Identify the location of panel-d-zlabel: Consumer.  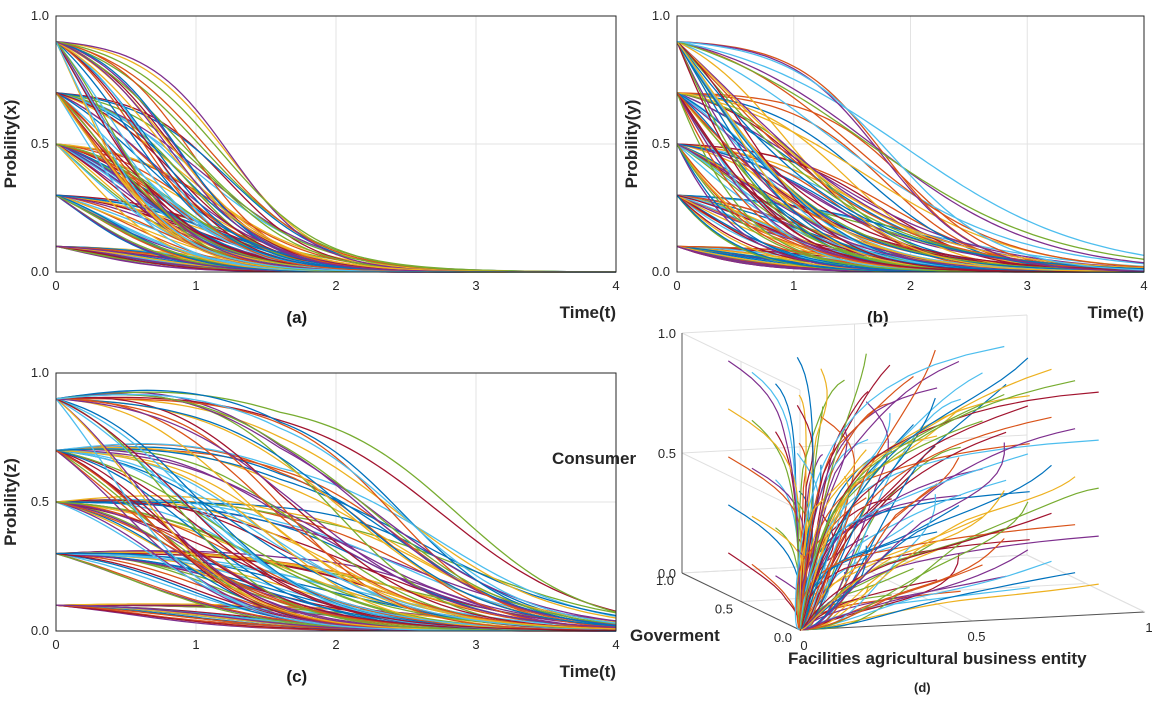
(594, 458).